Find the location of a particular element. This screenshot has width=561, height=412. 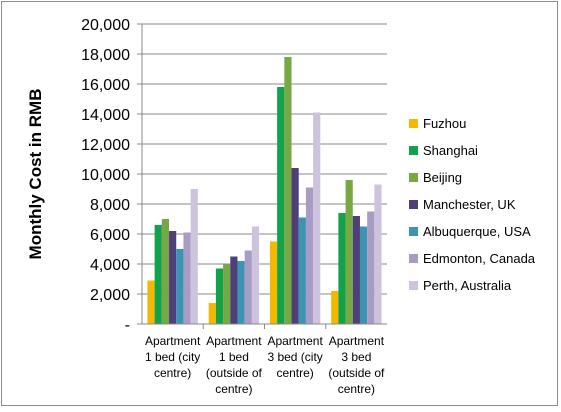

y-axis-title: Monthly Cost in RMB is located at coordinates (35, 174).